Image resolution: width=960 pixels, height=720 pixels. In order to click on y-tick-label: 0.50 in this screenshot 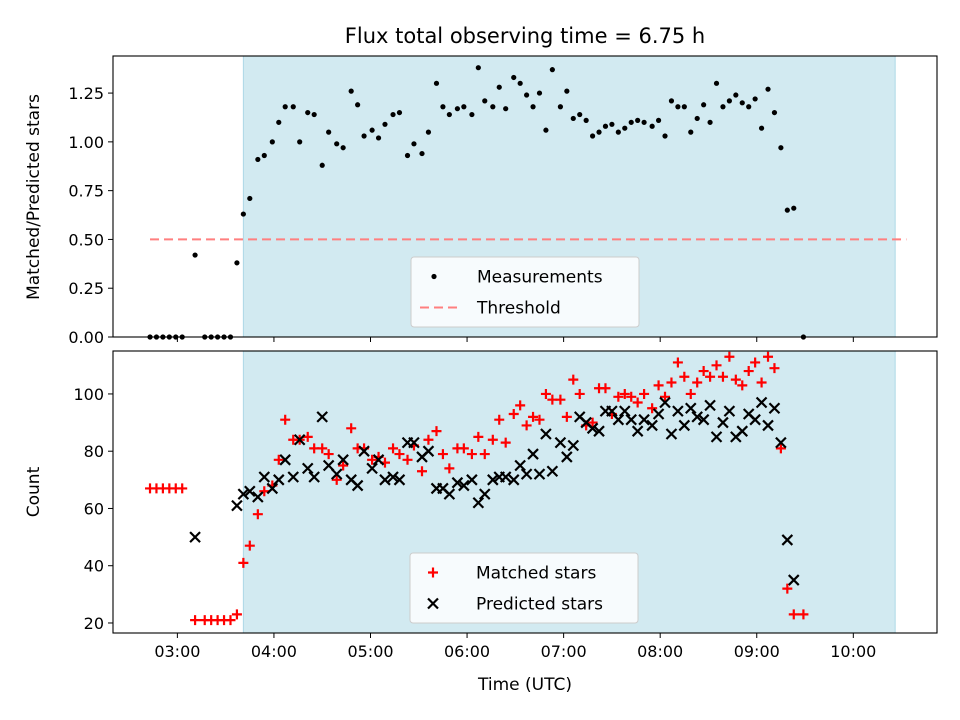, I will do `click(86, 239)`.